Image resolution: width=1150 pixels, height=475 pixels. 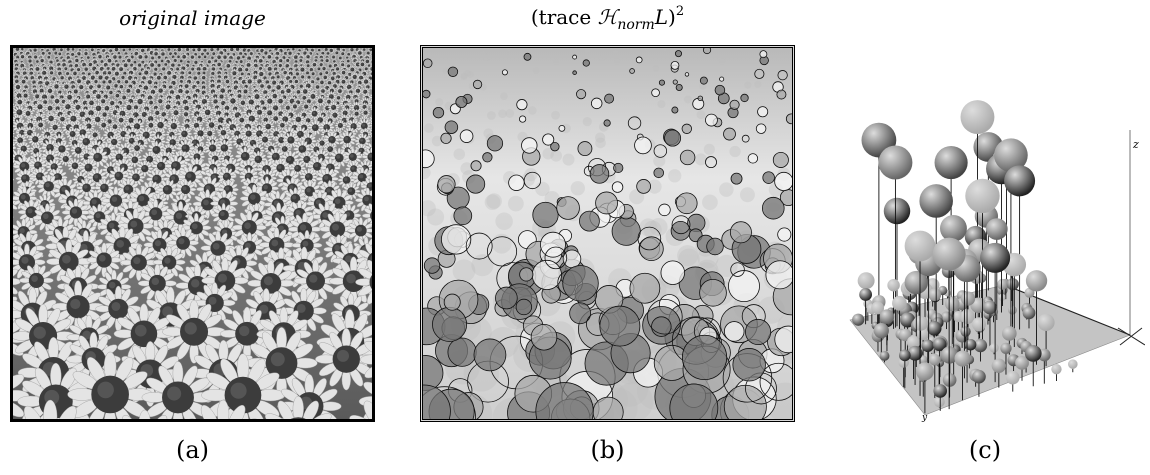 I want to click on title-h: ℋ, so click(x=608, y=17).